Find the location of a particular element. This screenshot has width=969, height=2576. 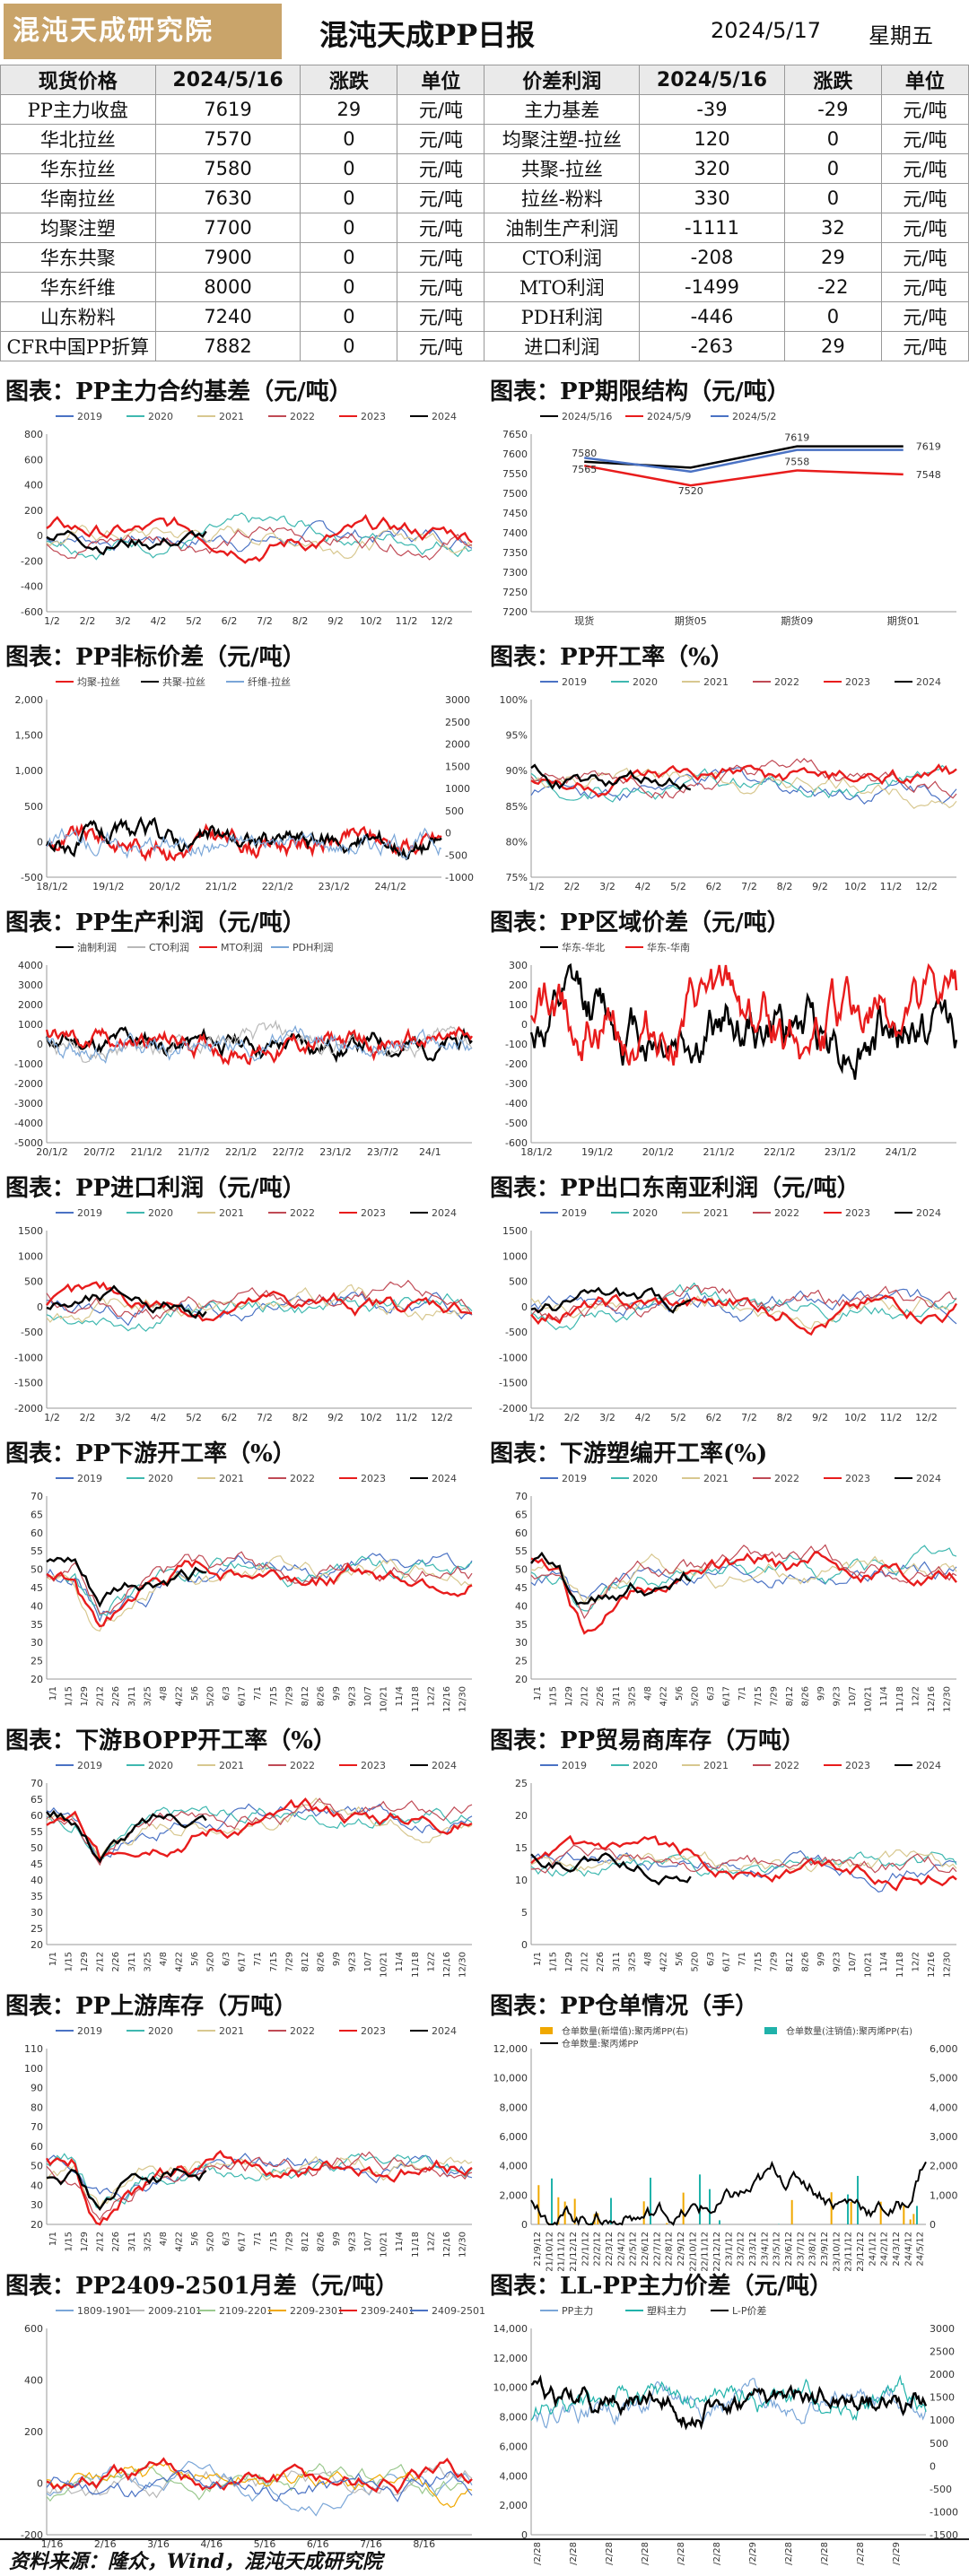

legend-entry: 2024 is located at coordinates (433, 1478).